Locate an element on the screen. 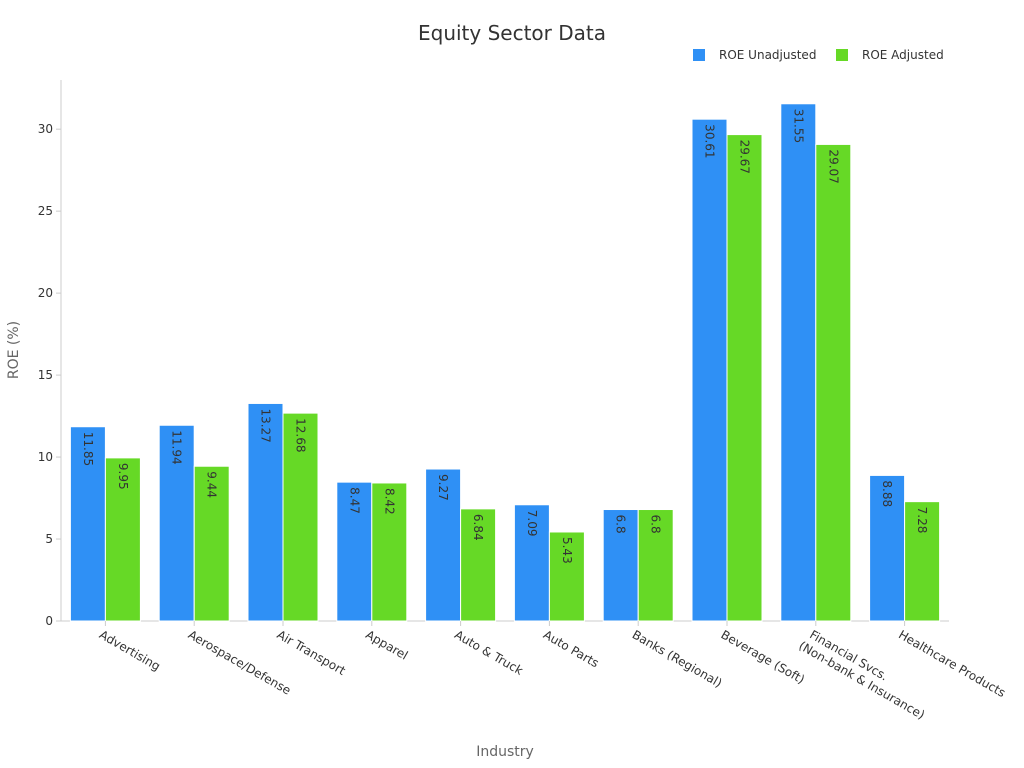 The image size is (1024, 768). chart-title: Equity Sector Data is located at coordinates (512, 33).